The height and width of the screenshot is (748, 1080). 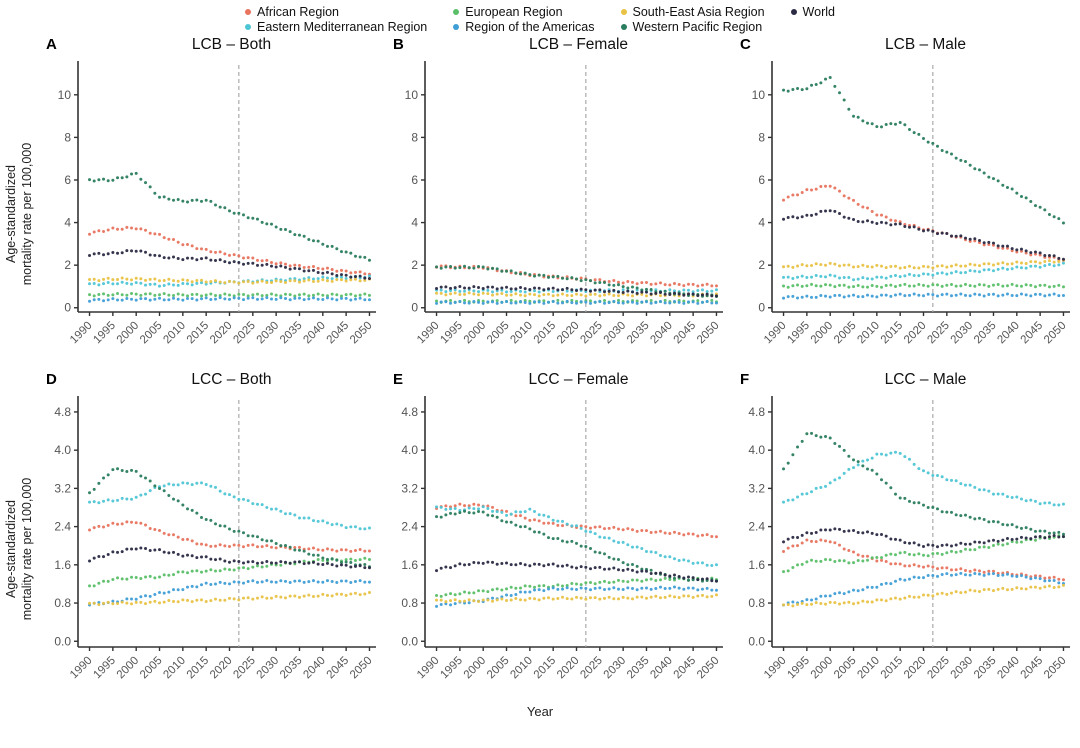 What do you see at coordinates (414, 308) in the screenshot?
I see `svg-text: 0` at bounding box center [414, 308].